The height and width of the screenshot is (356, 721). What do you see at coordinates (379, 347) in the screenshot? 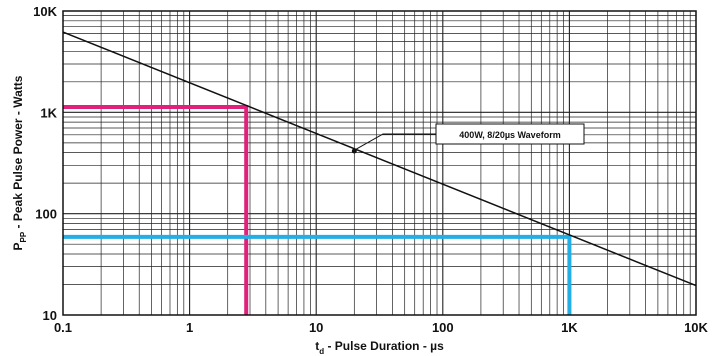
I see `x-axis-title: td - Pulse Duration - µs` at bounding box center [379, 347].